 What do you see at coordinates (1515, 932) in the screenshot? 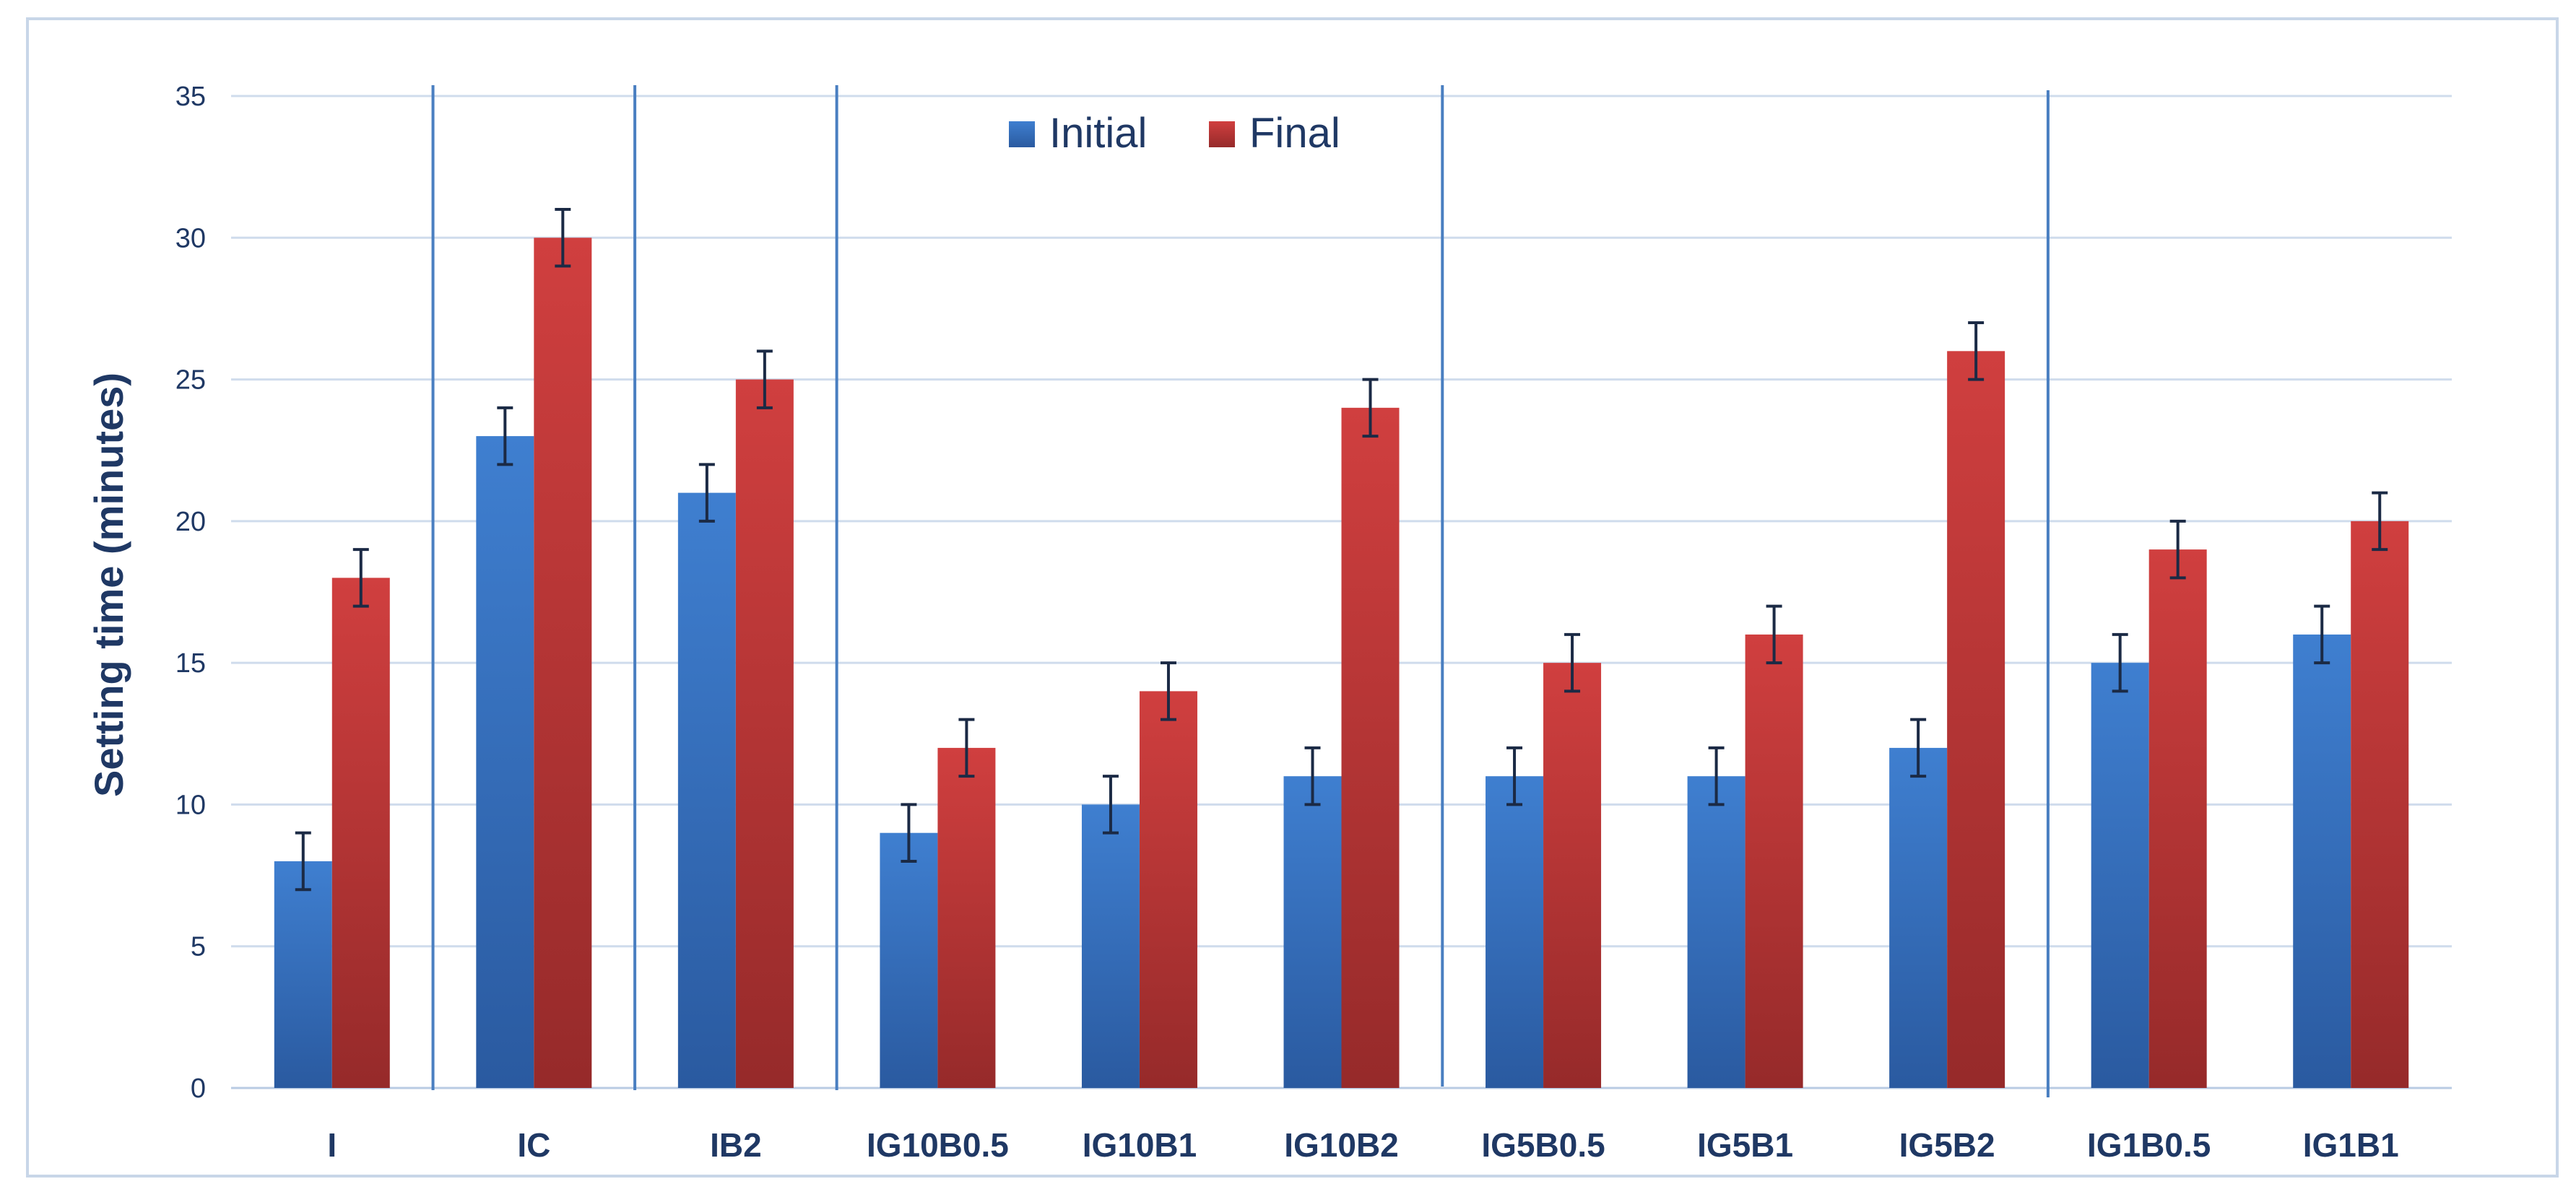
I see `bar-initial-ig5b0.5` at bounding box center [1515, 932].